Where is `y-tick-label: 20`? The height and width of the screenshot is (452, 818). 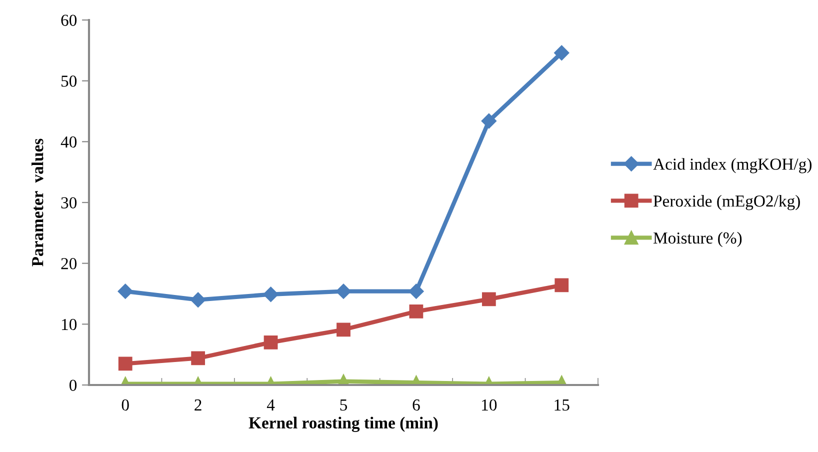 y-tick-label: 20 is located at coordinates (69, 264).